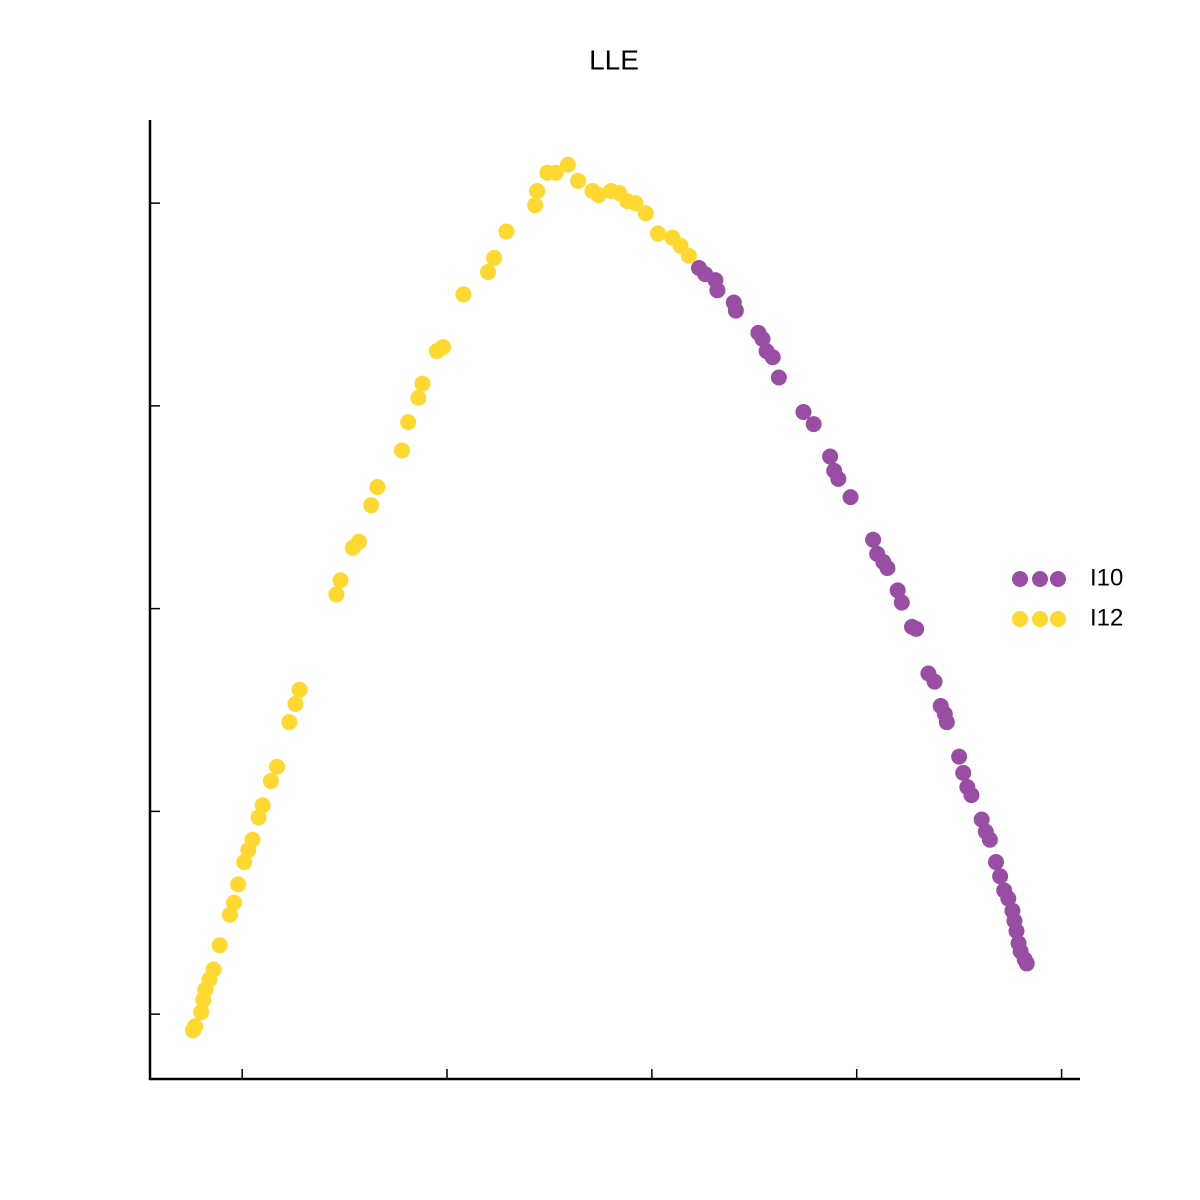  Describe the element at coordinates (614, 59) in the screenshot. I see `chart-title: LLE` at that location.